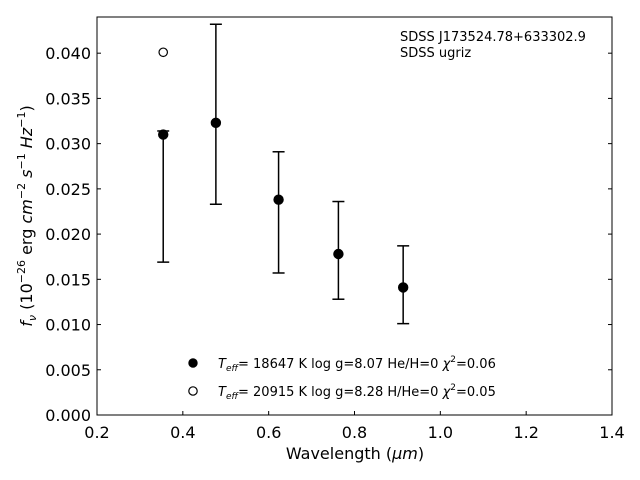 The image size is (640, 480). Describe the element at coordinates (96, 432) in the screenshot. I see `x-tick-label: 0.2` at that location.